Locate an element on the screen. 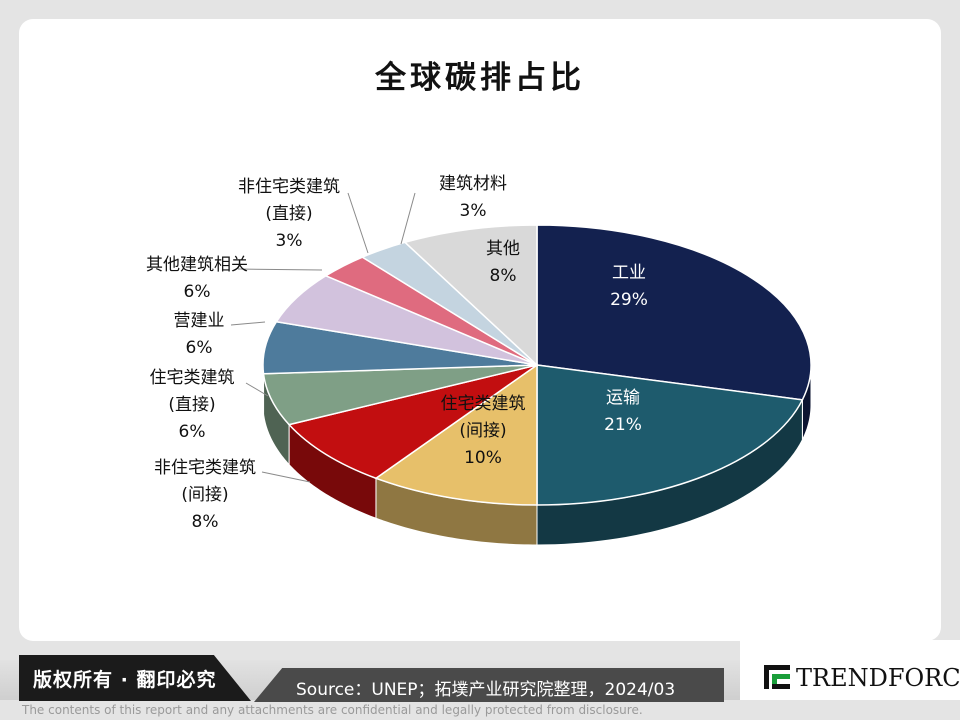 The width and height of the screenshot is (960, 720). source-bar: Source：UNEP；拓墣产业研究院整理，2024/03 is located at coordinates (489, 685).